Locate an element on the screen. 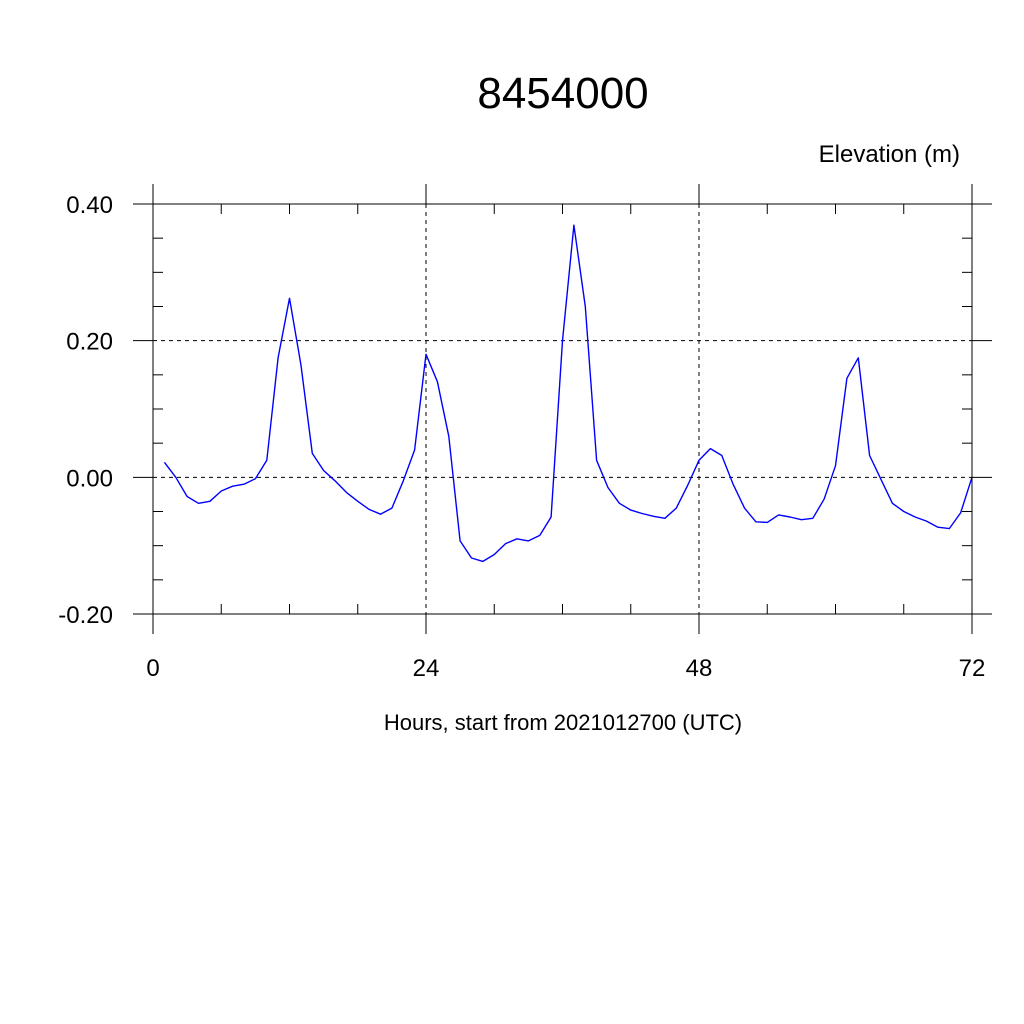 The height and width of the screenshot is (1024, 1024). y-tick-label: 0.00 is located at coordinates (89, 478).